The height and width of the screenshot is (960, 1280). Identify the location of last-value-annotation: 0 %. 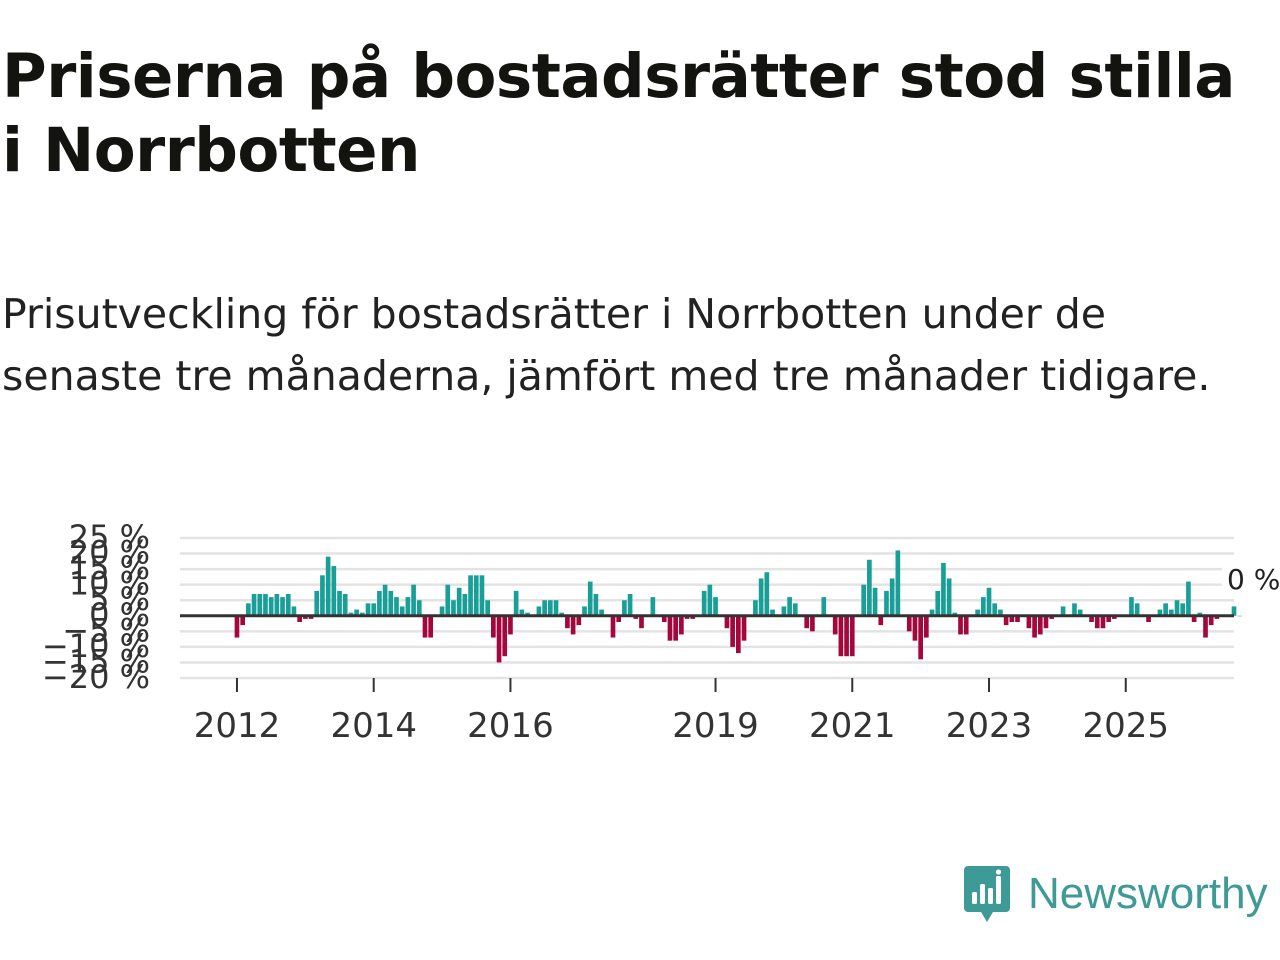
(1253, 579).